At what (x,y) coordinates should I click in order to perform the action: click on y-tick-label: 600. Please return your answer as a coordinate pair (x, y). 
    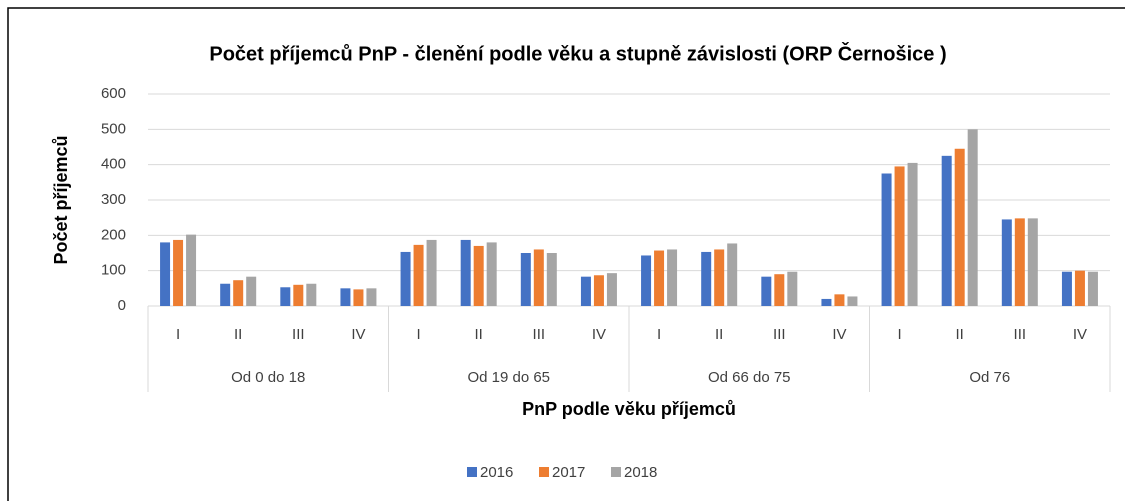
    Looking at the image, I should click on (113, 93).